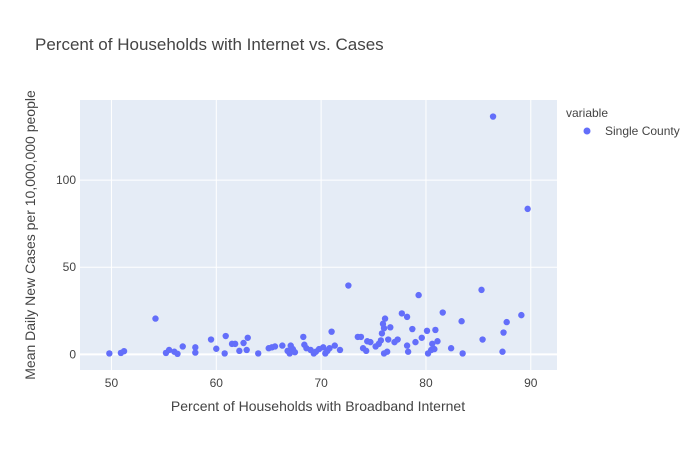 The height and width of the screenshot is (455, 700). What do you see at coordinates (587, 113) in the screenshot?
I see `legend-title: variable` at bounding box center [587, 113].